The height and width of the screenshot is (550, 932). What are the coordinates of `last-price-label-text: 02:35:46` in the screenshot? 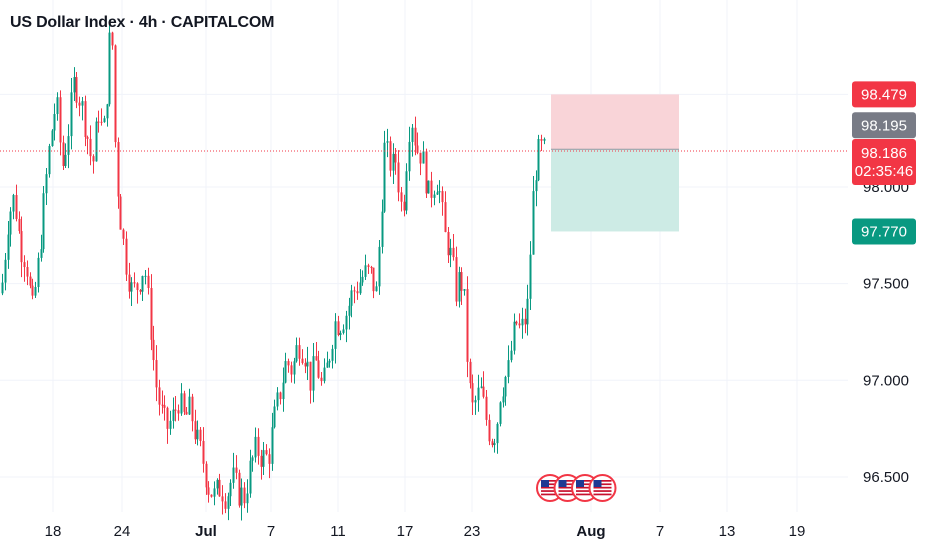 It's located at (884, 171).